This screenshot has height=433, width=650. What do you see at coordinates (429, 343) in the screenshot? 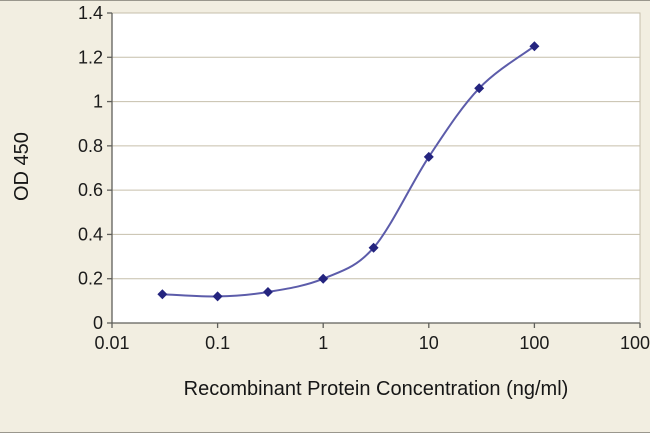
I see `x-tick-label: 10` at bounding box center [429, 343].